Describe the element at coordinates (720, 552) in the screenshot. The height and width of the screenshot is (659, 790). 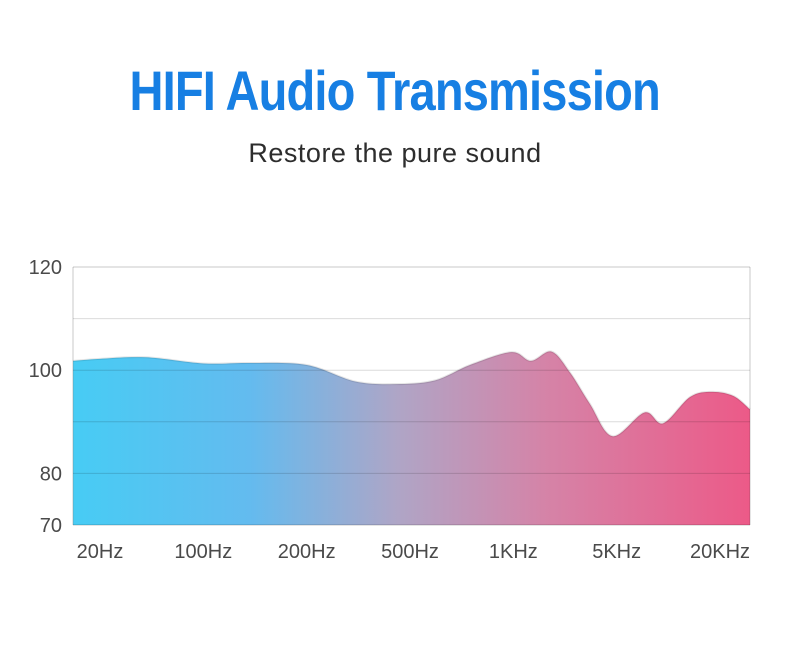
I see `x-tick-label-20KHz: 20KHz` at that location.